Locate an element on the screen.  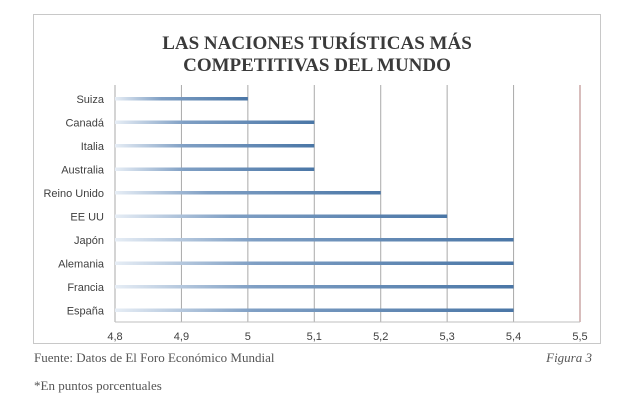
x-tick-label: 5,1 is located at coordinates (314, 337).